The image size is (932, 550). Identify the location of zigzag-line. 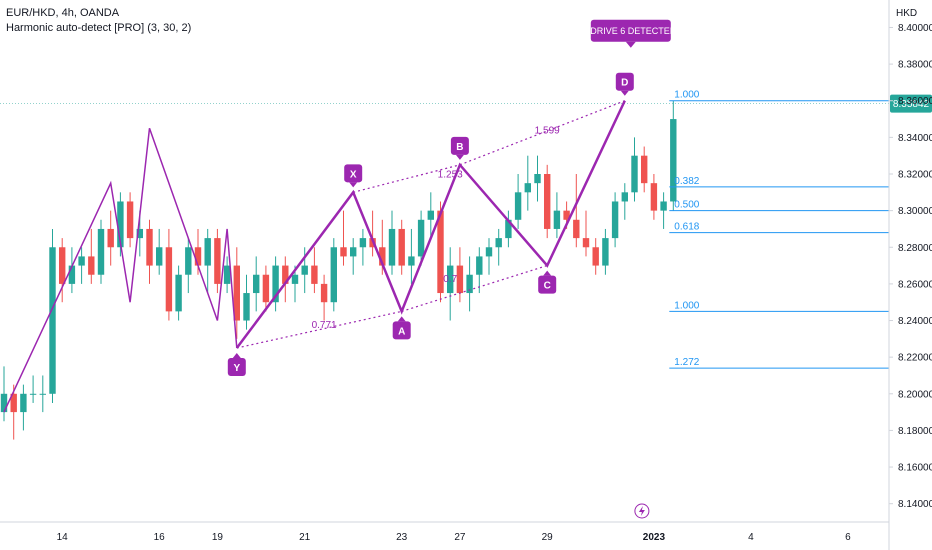
(120, 270).